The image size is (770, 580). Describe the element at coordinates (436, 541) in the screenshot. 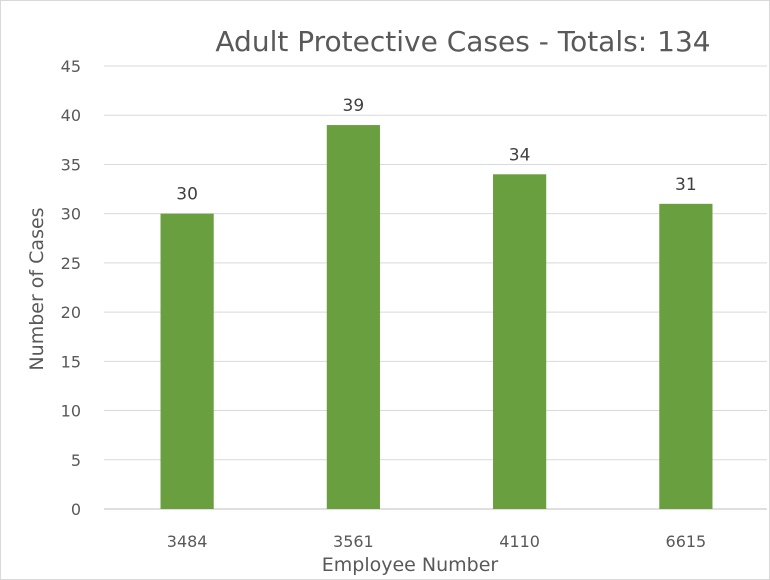

I see `x-axis-ticks: 3484 3561 4110 6615` at that location.